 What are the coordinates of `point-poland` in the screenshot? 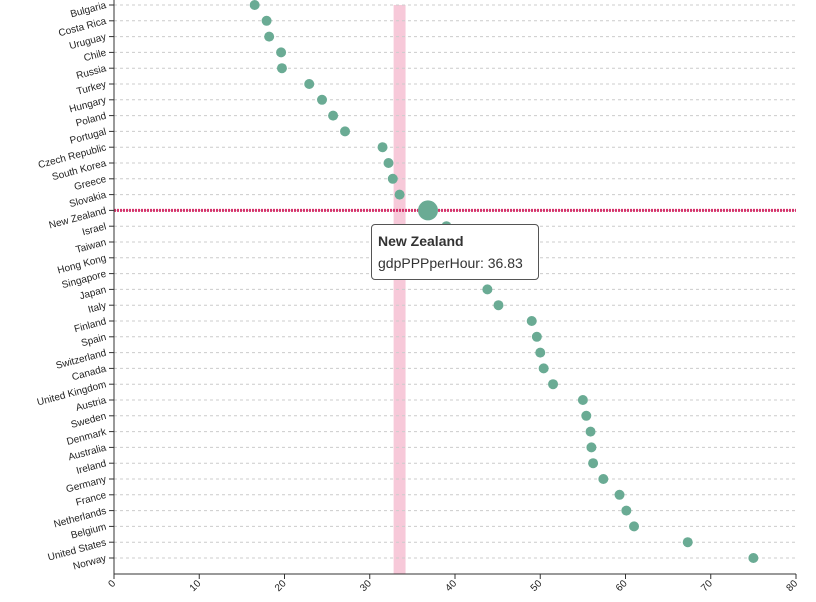 It's located at (333, 115).